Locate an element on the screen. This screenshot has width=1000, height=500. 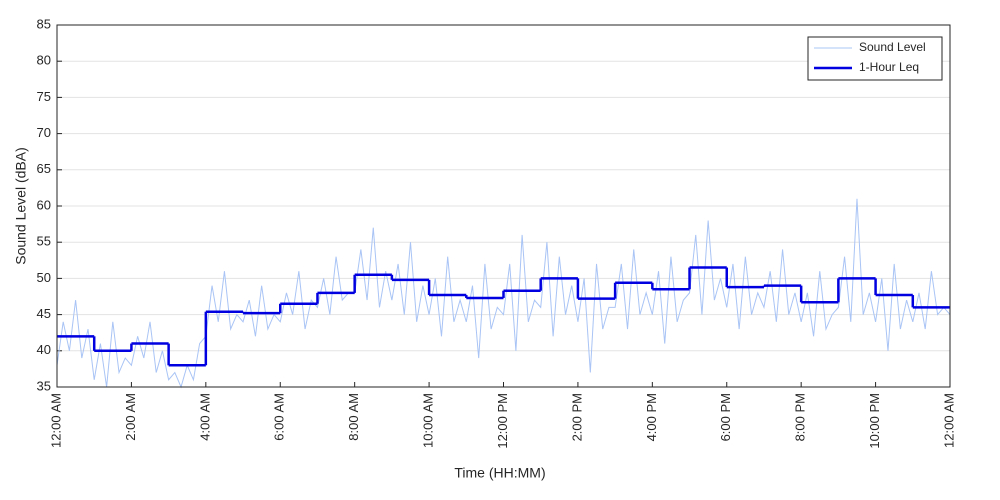
y-tick-label: 40 is located at coordinates (44, 349).